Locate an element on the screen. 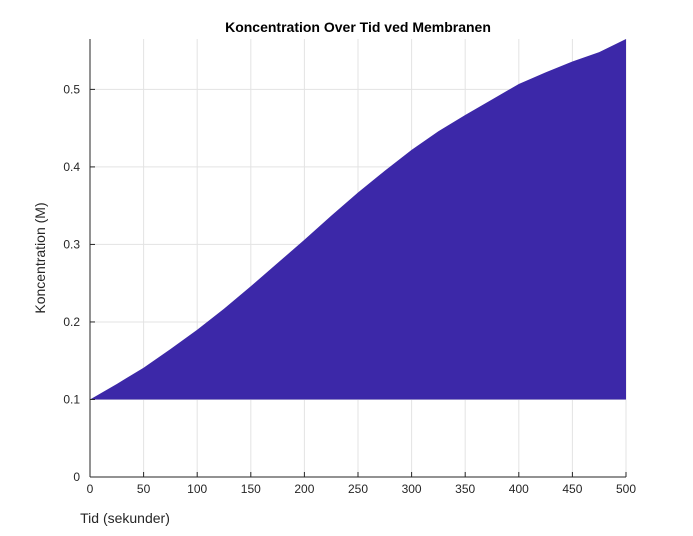  y-tick-label: 0.1 is located at coordinates (71, 399).